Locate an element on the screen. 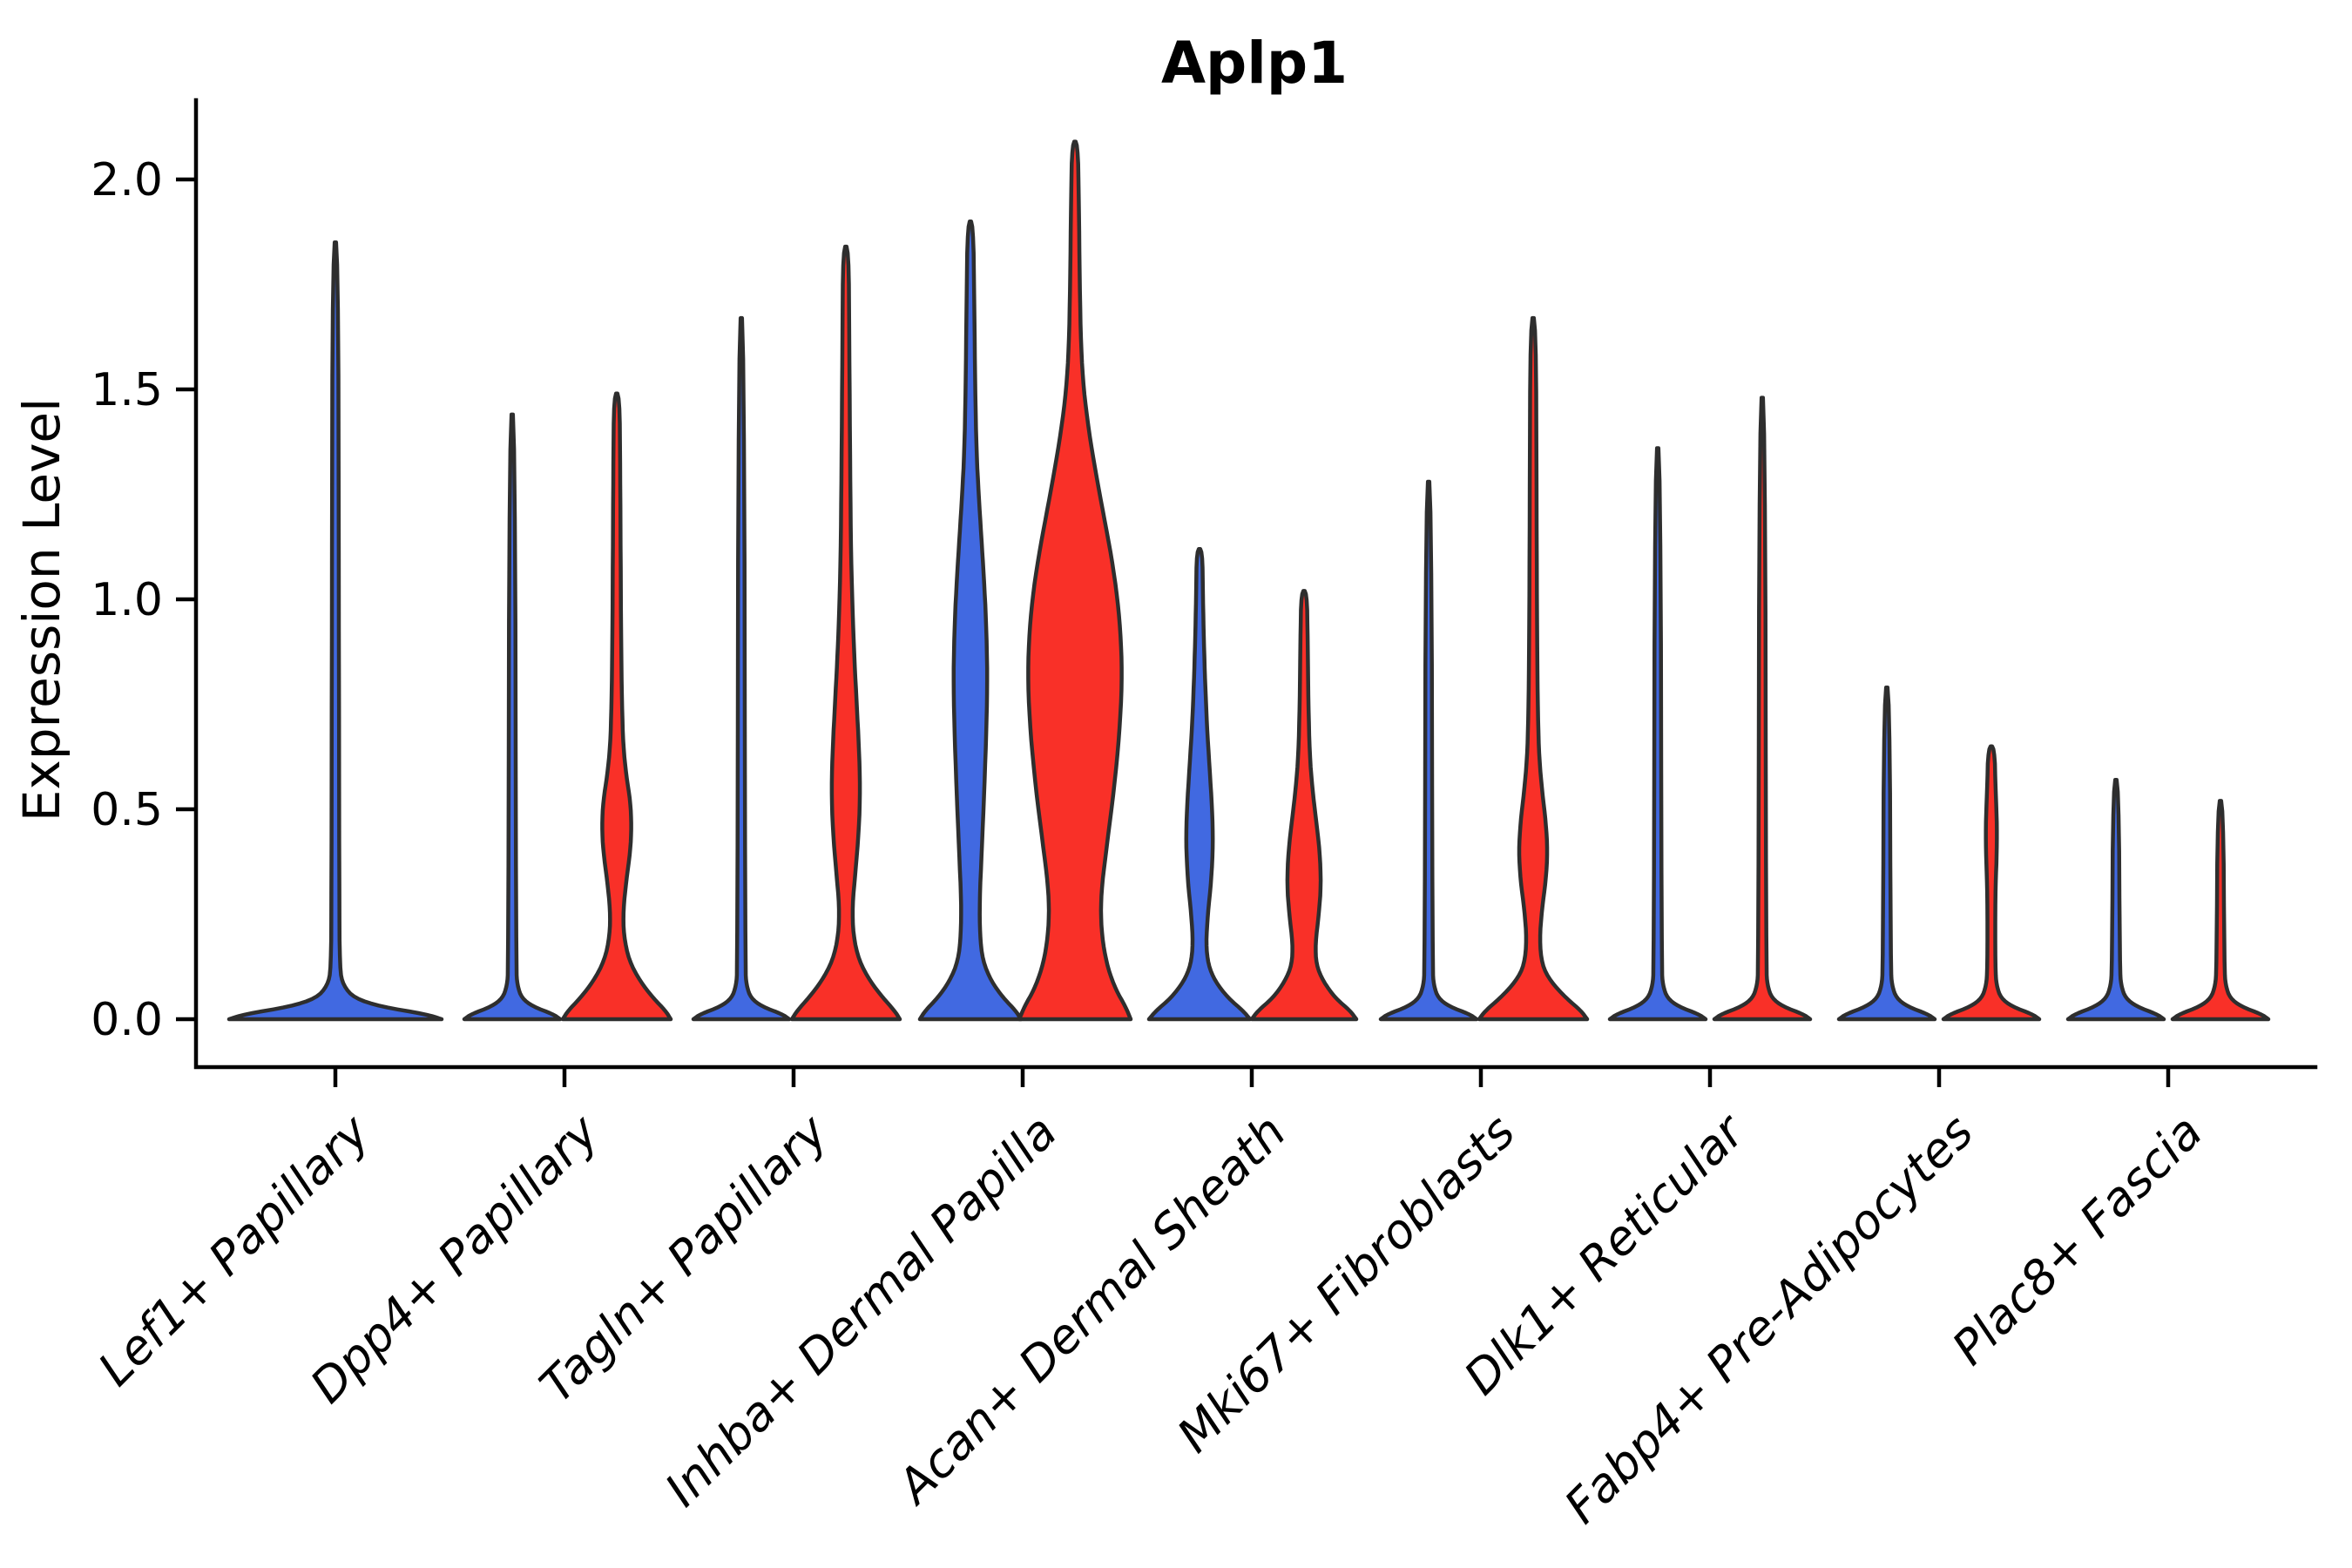 The height and width of the screenshot is (1568, 2352). violin-6-left is located at coordinates (1657, 734).